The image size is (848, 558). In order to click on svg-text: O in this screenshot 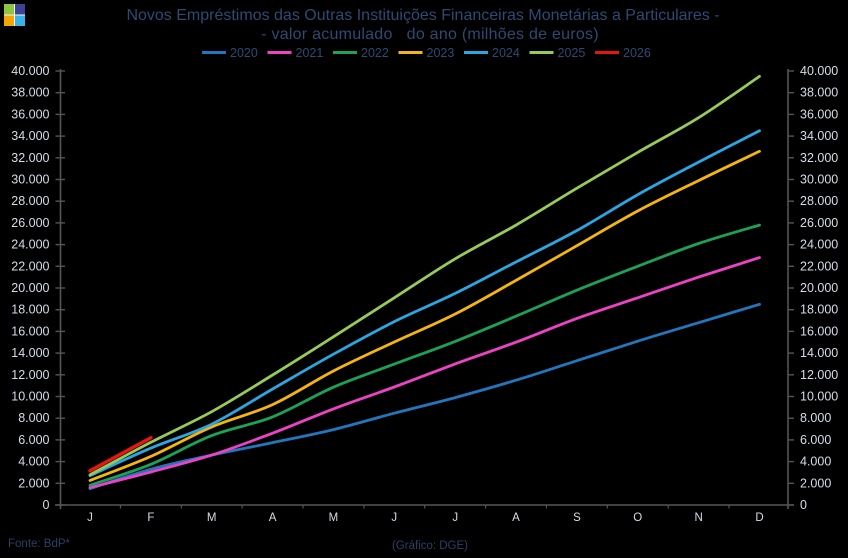, I will do `click(637, 518)`.